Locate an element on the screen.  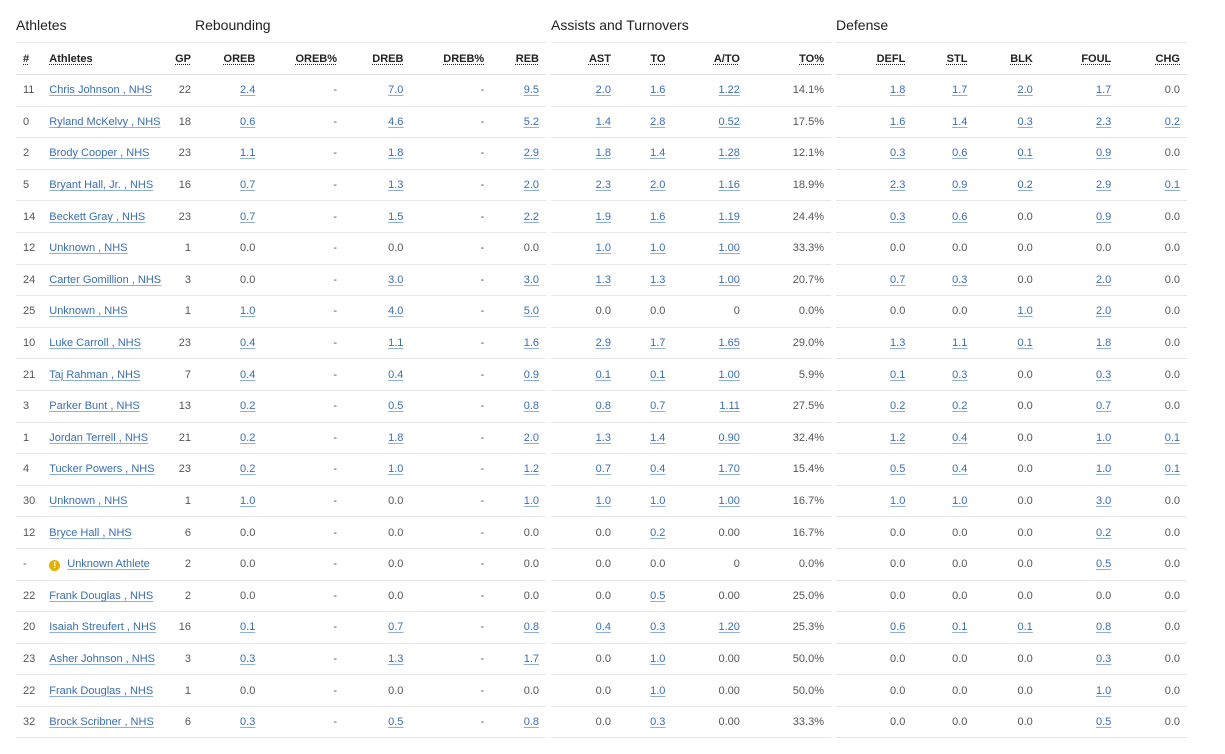
cell-ast: 2.9 is located at coordinates (584, 343).